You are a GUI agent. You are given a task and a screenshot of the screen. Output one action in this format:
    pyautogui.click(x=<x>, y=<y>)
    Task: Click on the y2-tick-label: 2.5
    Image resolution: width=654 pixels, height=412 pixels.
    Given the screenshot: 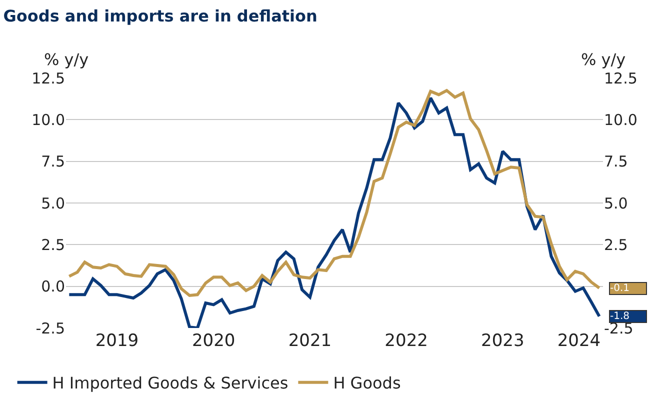 What is the action you would take?
    pyautogui.click(x=616, y=245)
    